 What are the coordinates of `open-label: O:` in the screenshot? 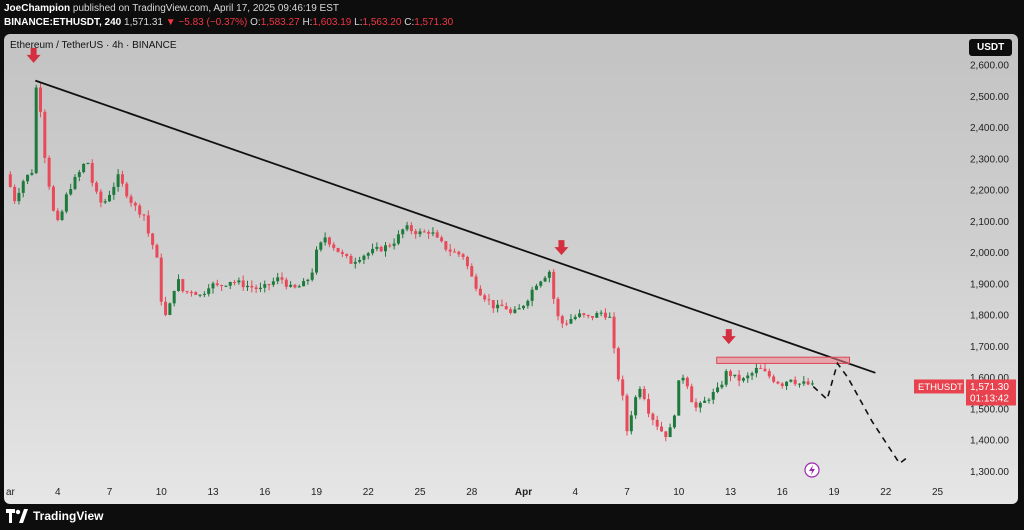 It's located at (255, 22).